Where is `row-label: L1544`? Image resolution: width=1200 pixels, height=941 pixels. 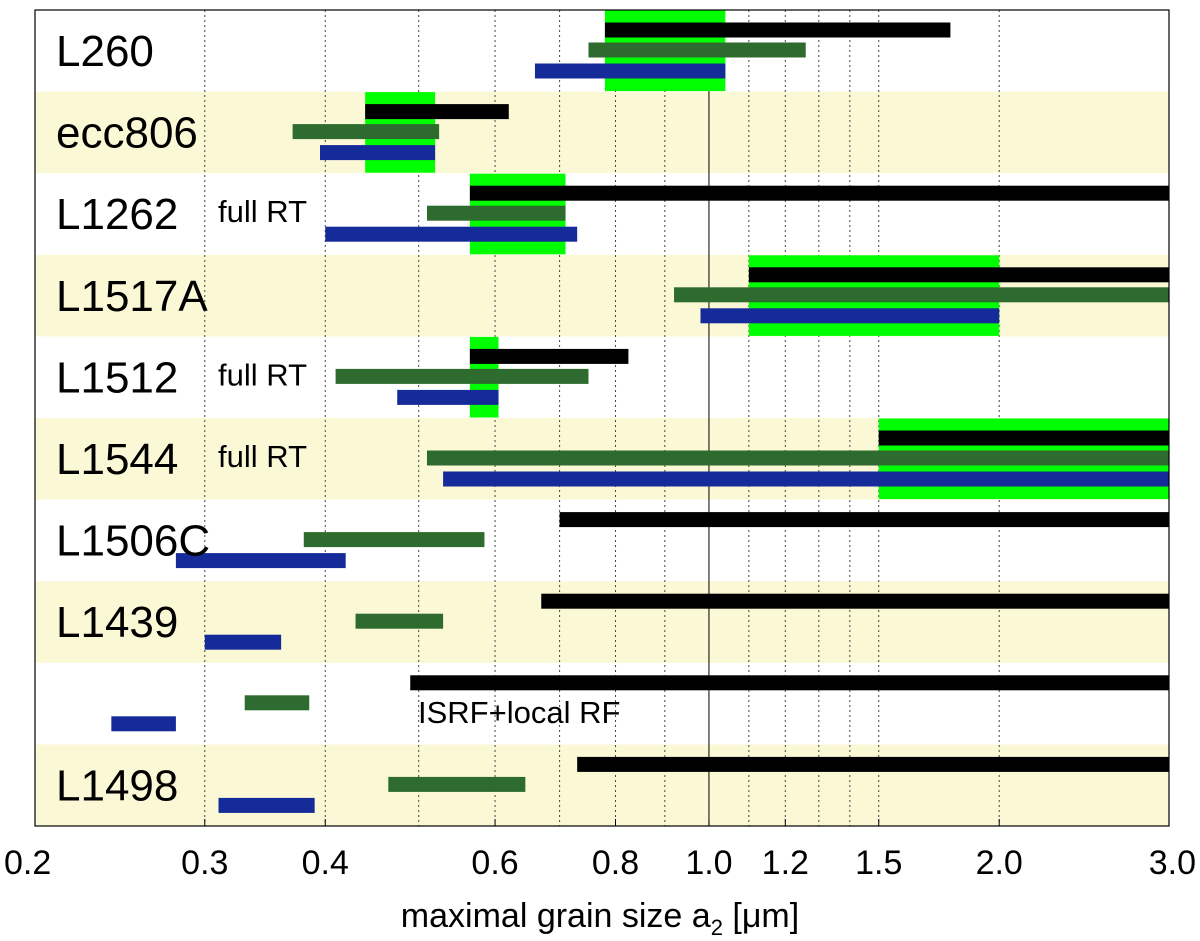 row-label: L1544 is located at coordinates (117, 459).